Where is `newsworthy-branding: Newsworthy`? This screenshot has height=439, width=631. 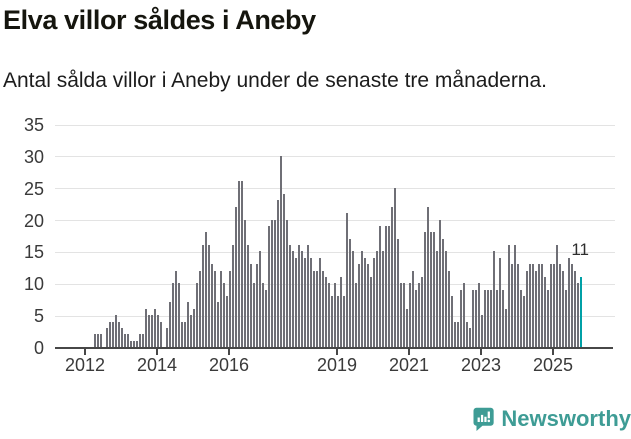
newsworthy-branding: Newsworthy is located at coordinates (551, 419).